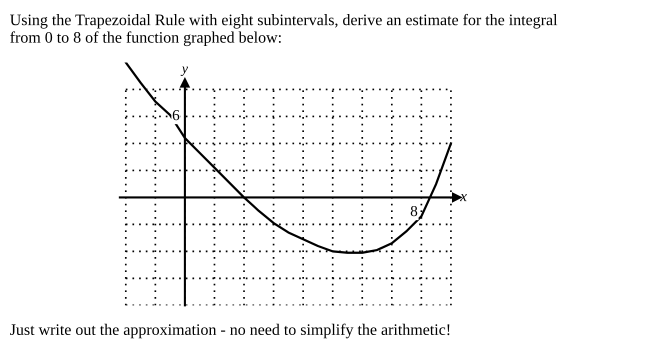  I want to click on annotation: 6, so click(176, 115).